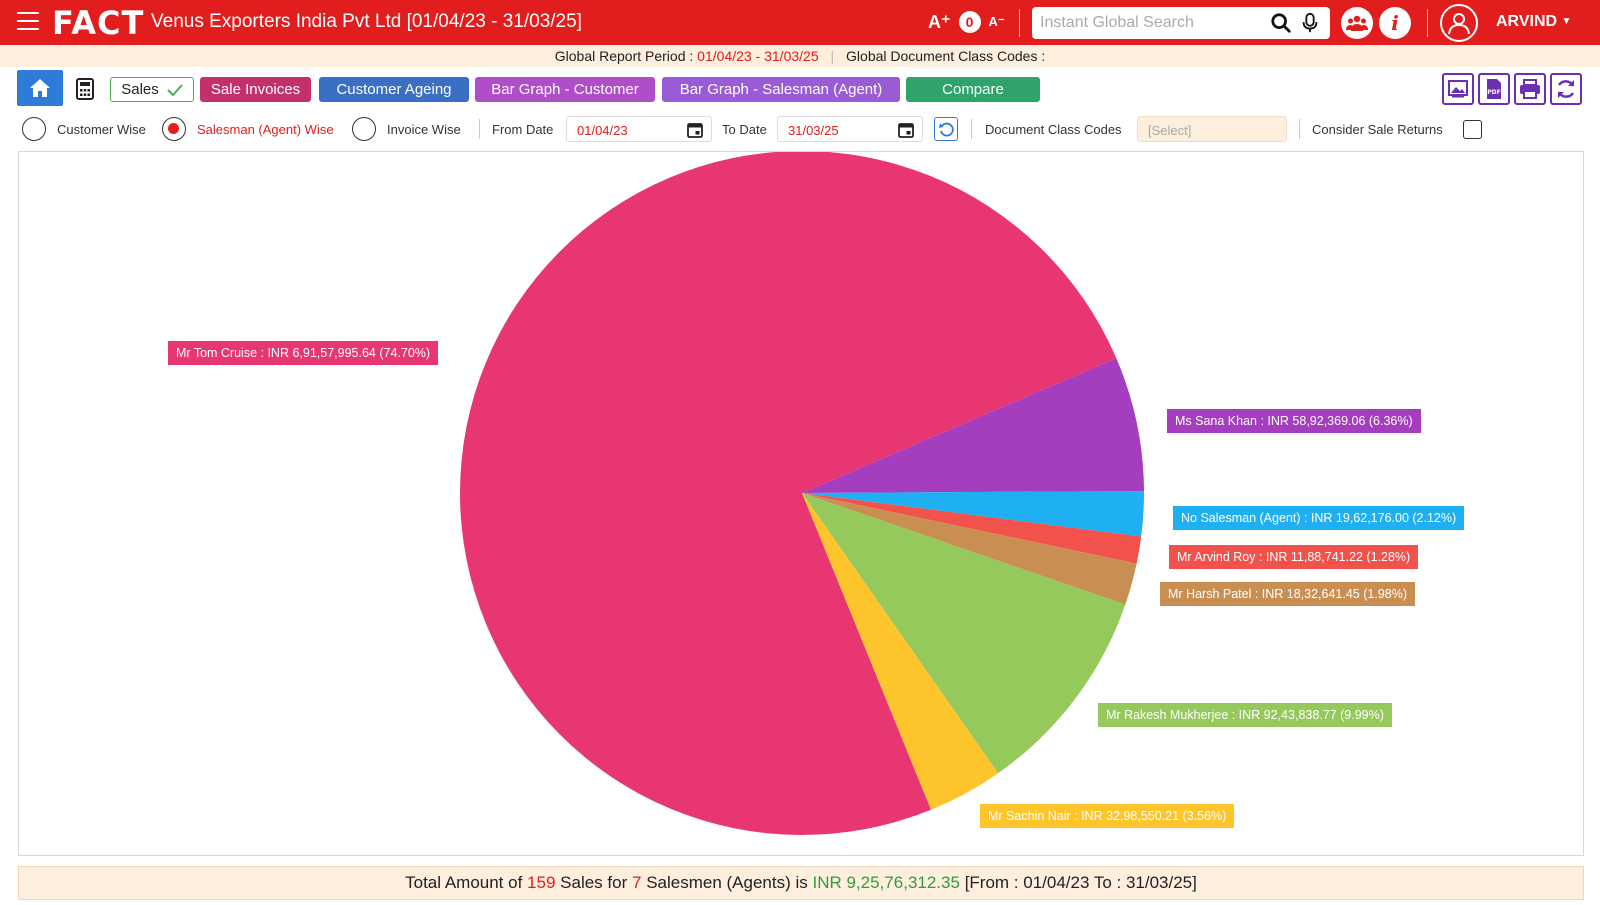 This screenshot has height=905, width=1600. I want to click on hamburger-menu-icon, so click(28, 22).